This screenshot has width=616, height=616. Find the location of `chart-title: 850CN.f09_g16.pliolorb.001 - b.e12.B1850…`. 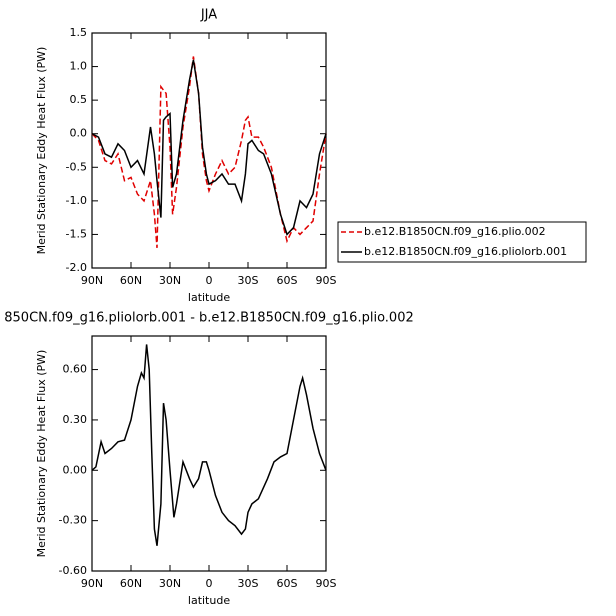

chart-title: 850CN.f09_g16.pliolorb.001 - b.e12.B1850… is located at coordinates (208, 318).